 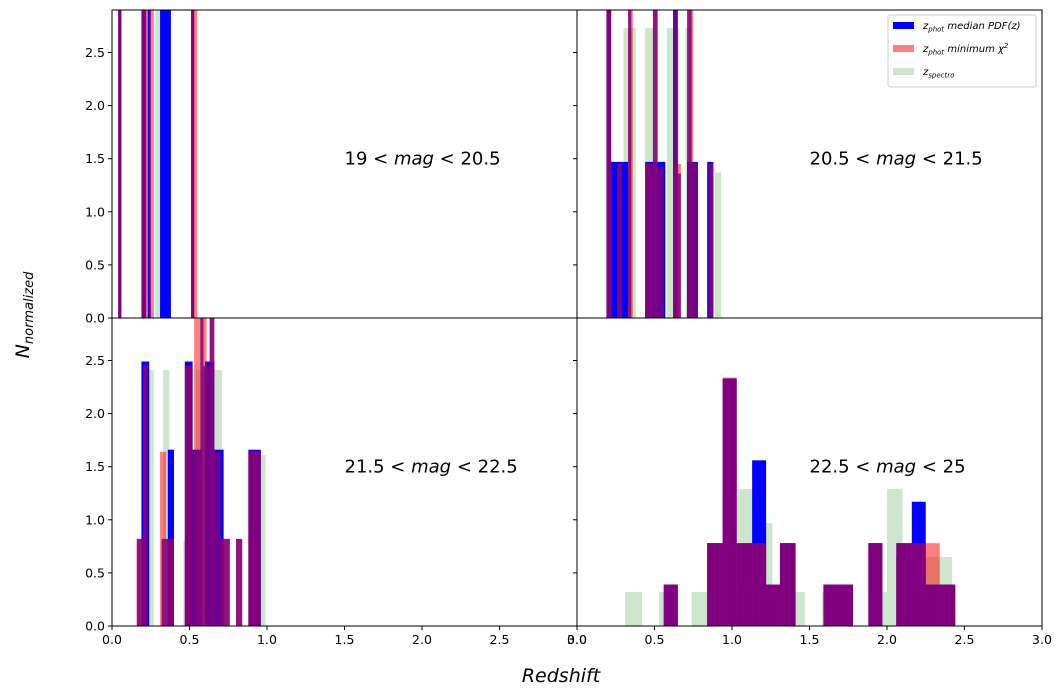 What do you see at coordinates (971, 27) in the screenshot?
I see `legend-entry: zphot median PDF(z)` at bounding box center [971, 27].